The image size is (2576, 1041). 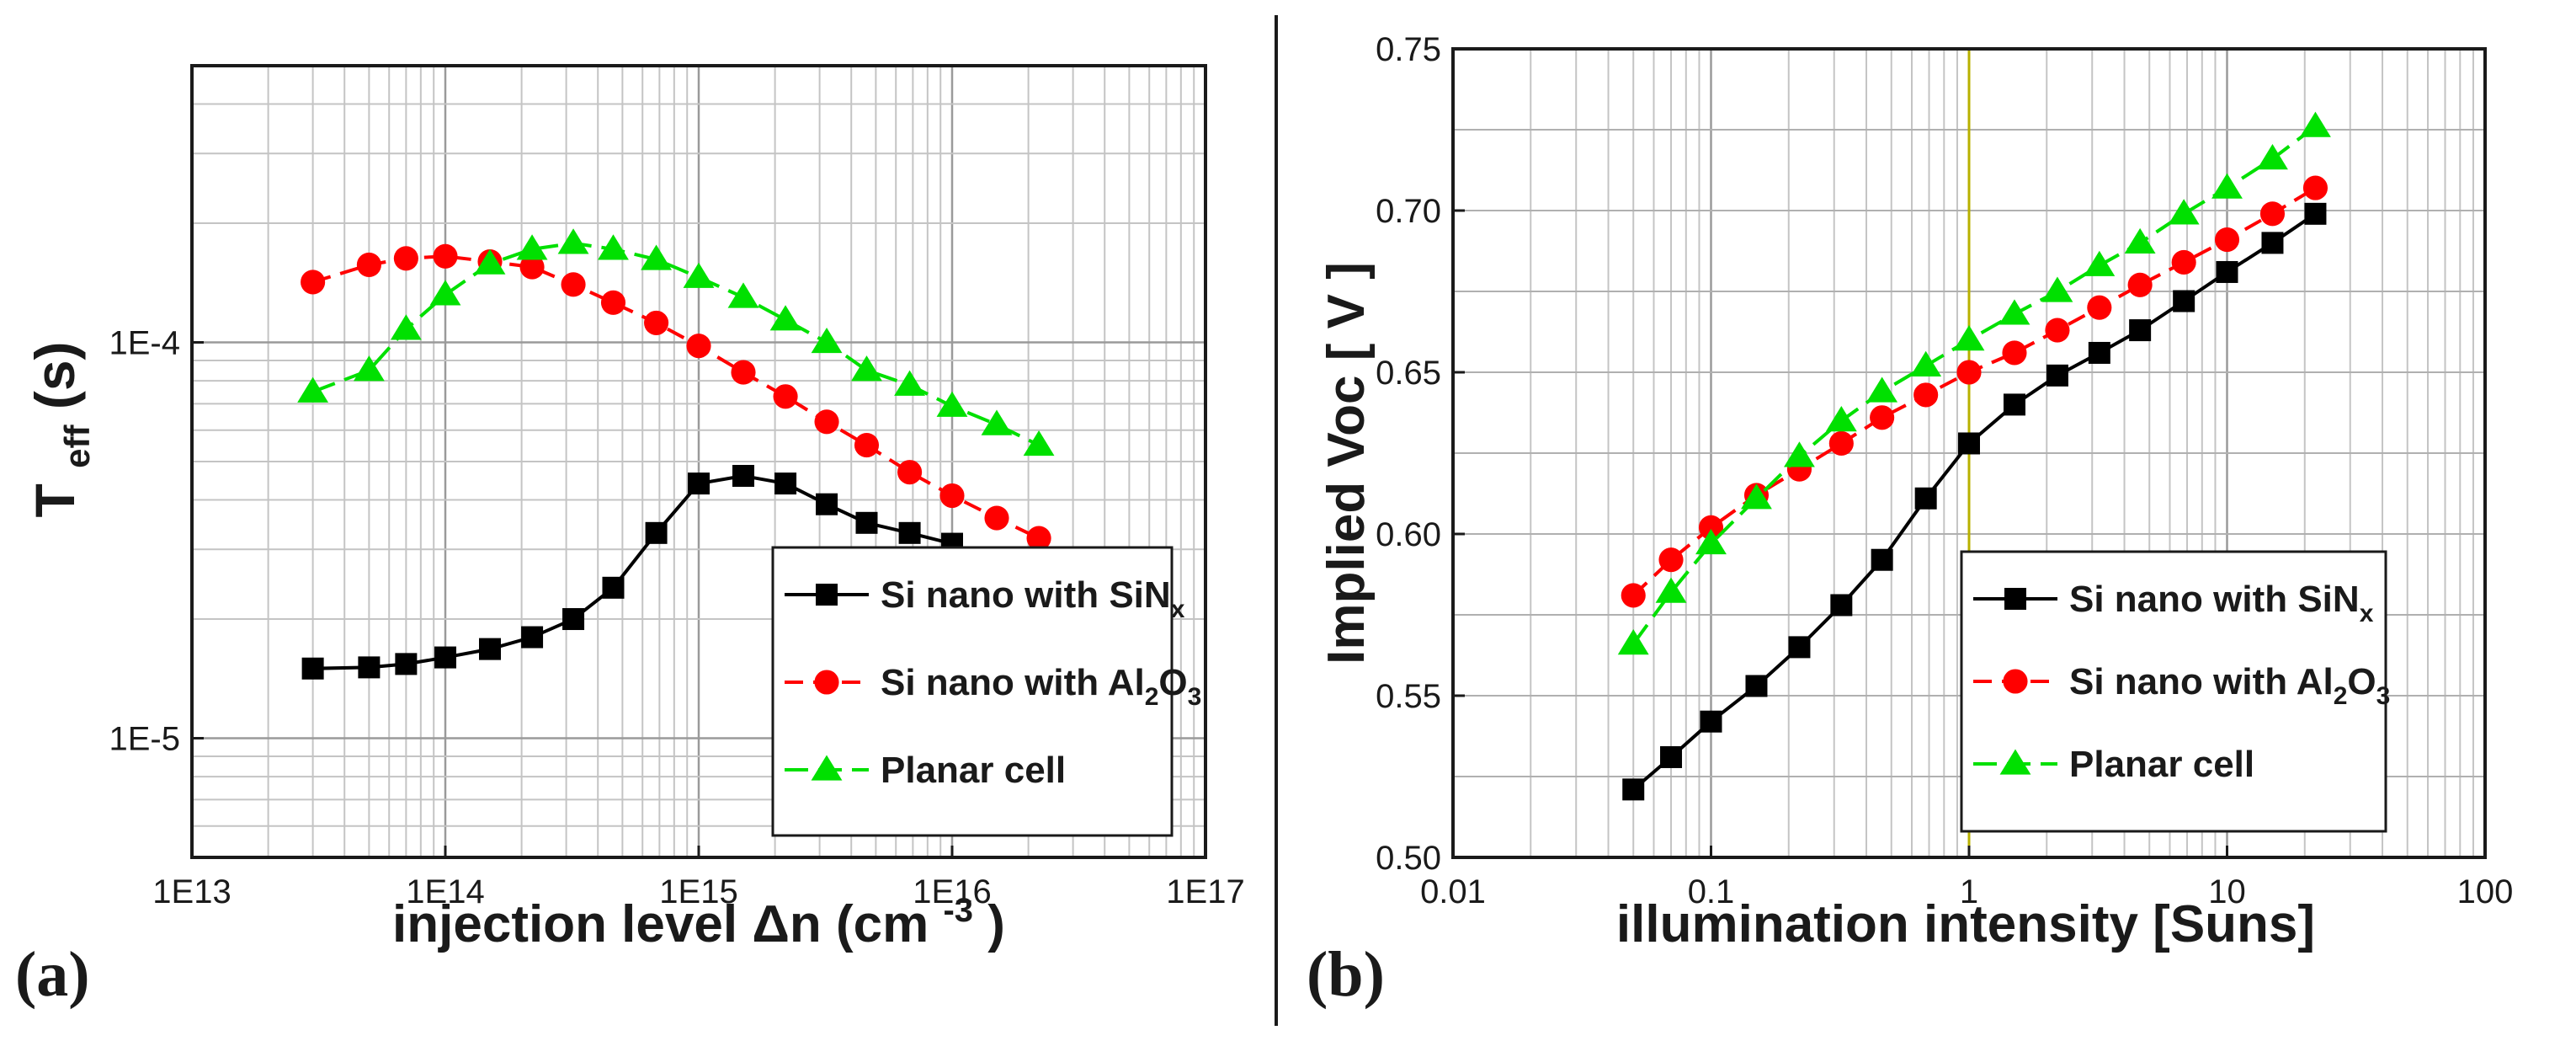 I want to click on y-tick-label: 1E-4, so click(x=145, y=343).